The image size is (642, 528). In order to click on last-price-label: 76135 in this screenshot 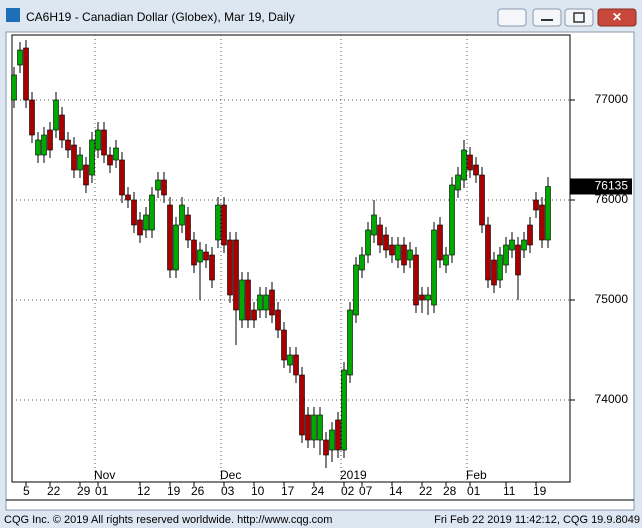, I will do `click(612, 186)`.